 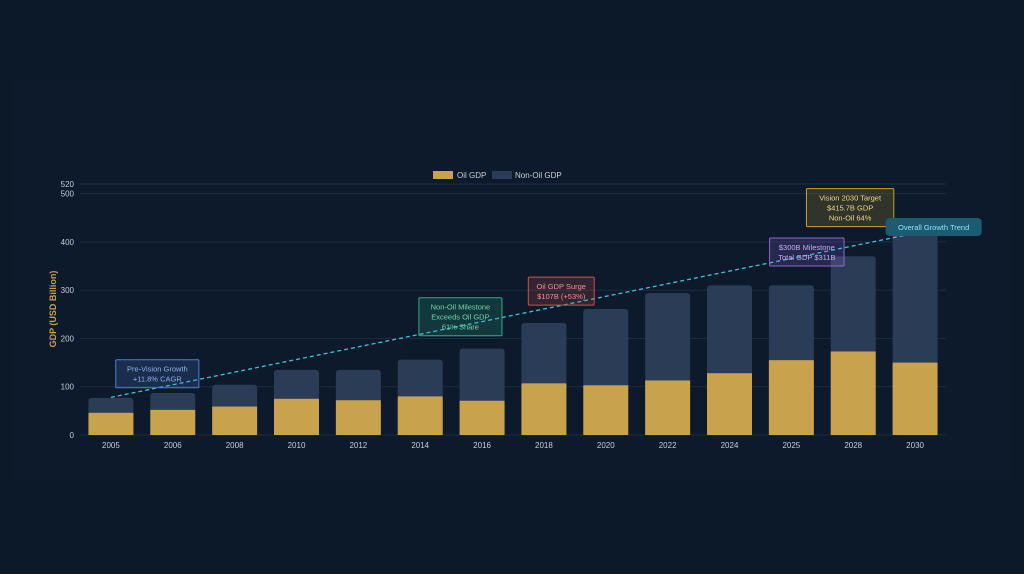 What do you see at coordinates (157, 369) in the screenshot?
I see `annotation-text: Pre-Vision Growth` at bounding box center [157, 369].